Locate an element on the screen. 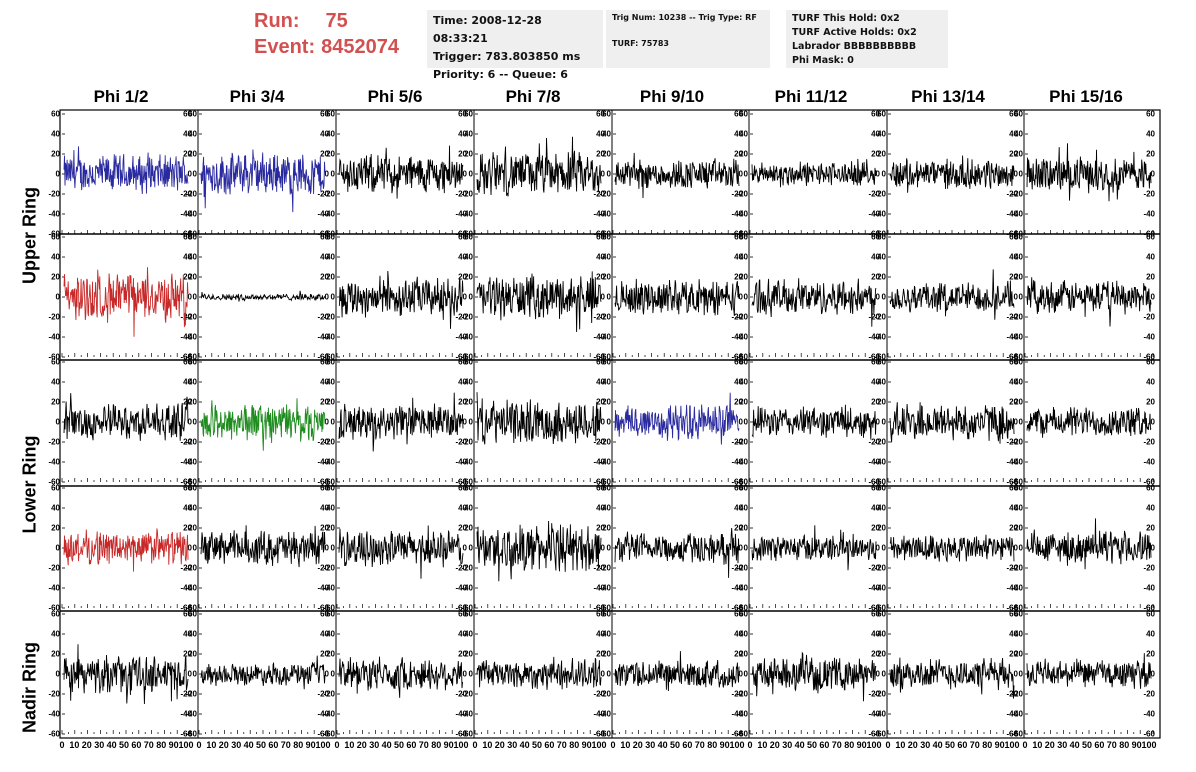 This screenshot has height=772, width=1196. x-tick-label: 40 is located at coordinates (387, 745).